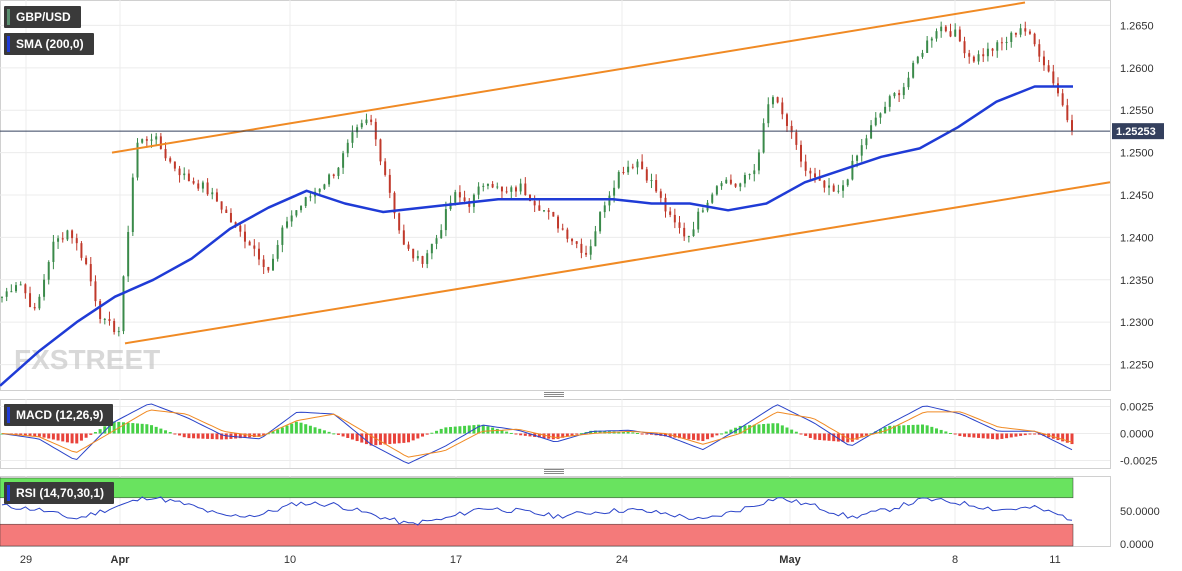  I want to click on y-tick-label: 1.2650, so click(1137, 26).